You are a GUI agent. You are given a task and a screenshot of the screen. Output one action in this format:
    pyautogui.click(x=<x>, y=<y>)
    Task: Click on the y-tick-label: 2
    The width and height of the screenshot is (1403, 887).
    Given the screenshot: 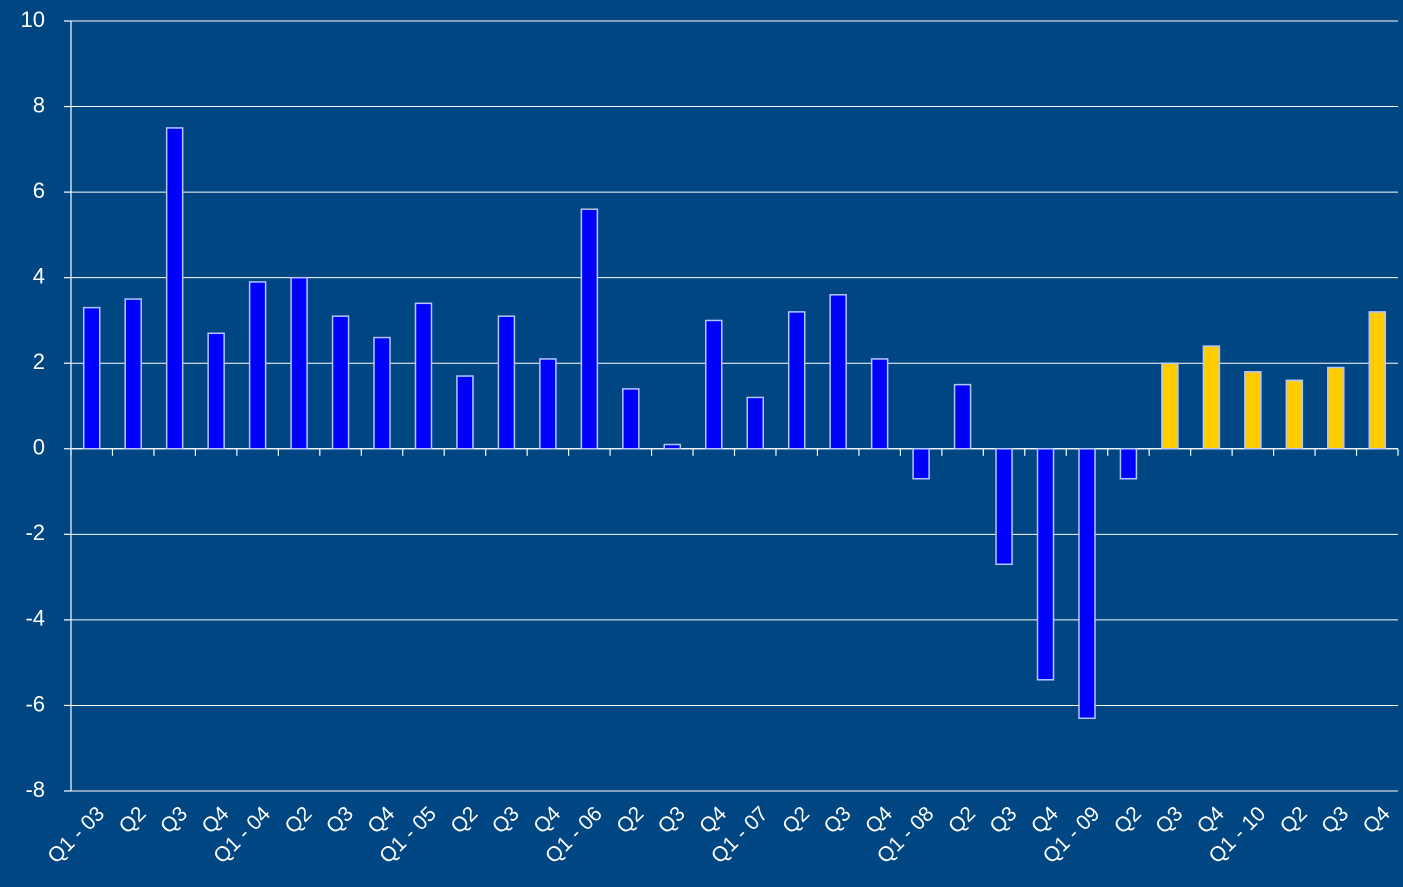 What is the action you would take?
    pyautogui.click(x=39, y=361)
    